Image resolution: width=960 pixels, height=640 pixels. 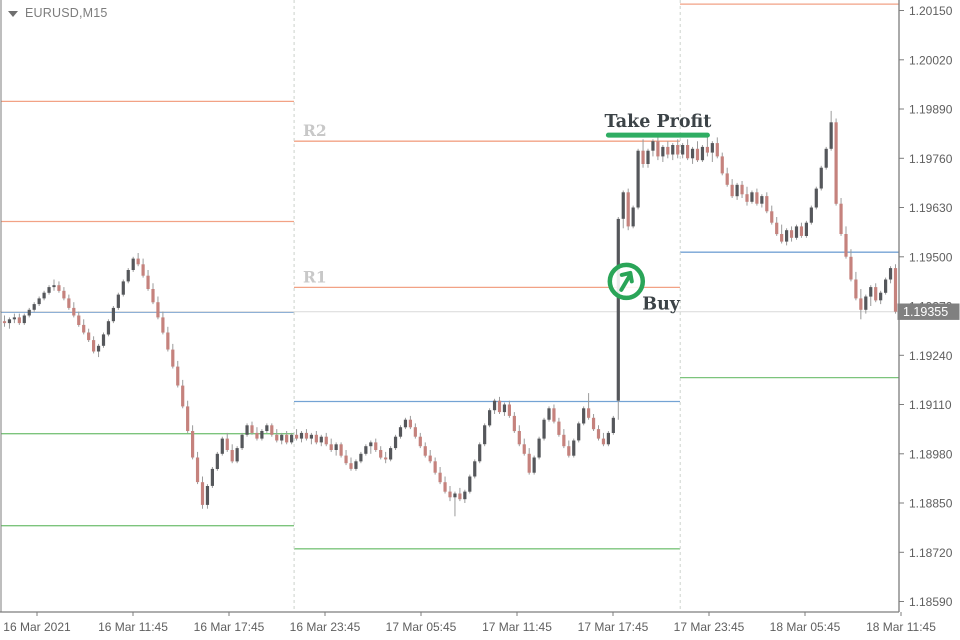 What do you see at coordinates (517, 627) in the screenshot?
I see `time-tick-label: 17 Mar 11:45` at bounding box center [517, 627].